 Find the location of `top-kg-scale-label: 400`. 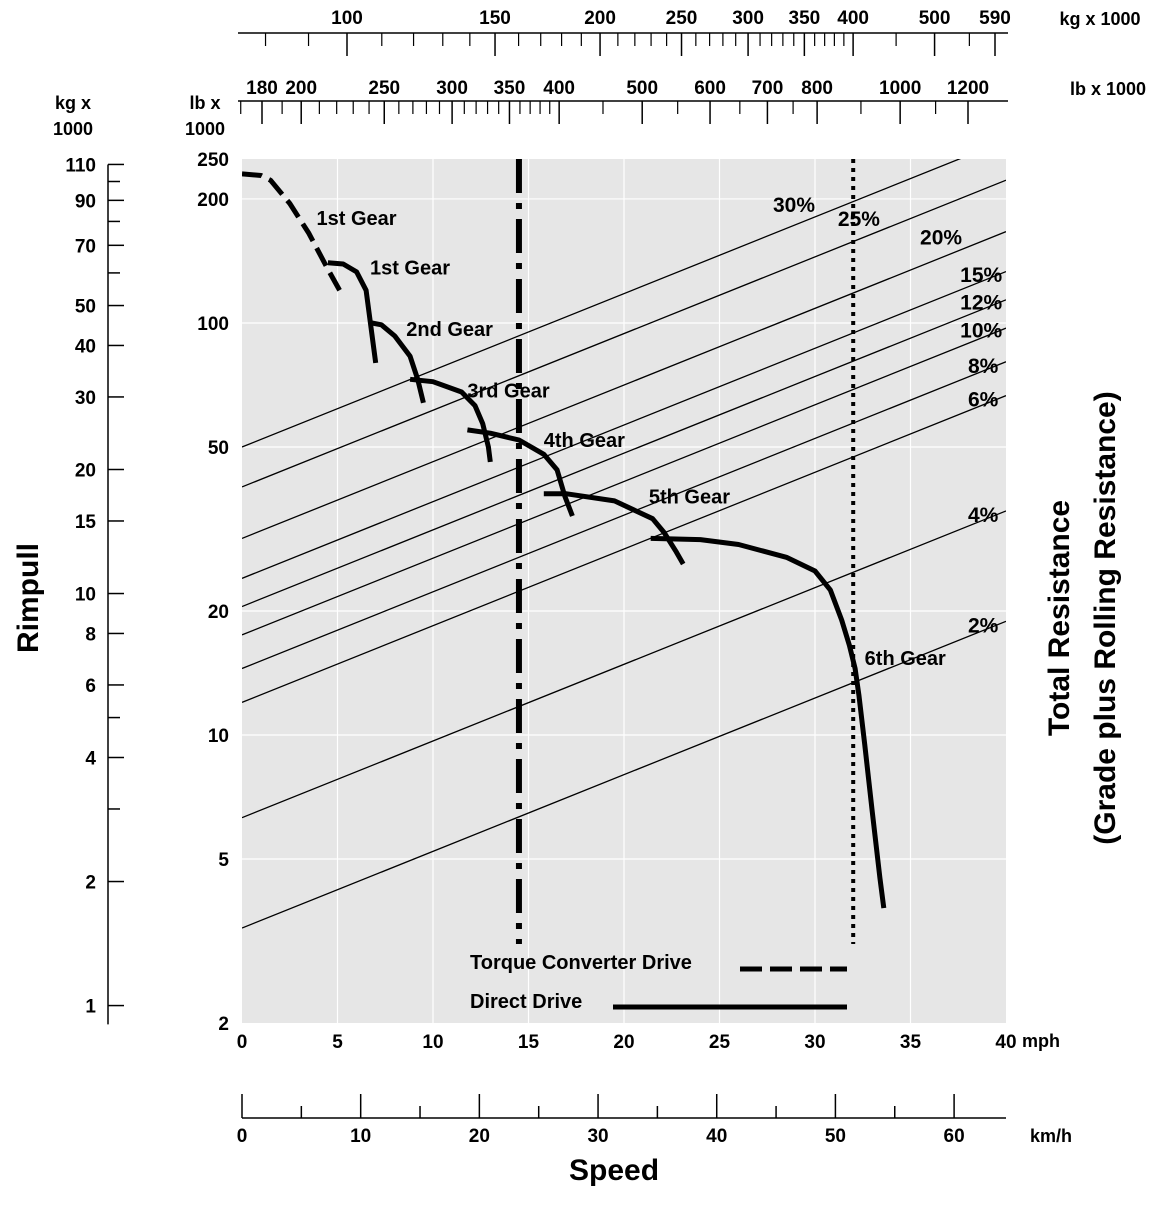

top-kg-scale-label: 400 is located at coordinates (853, 18).